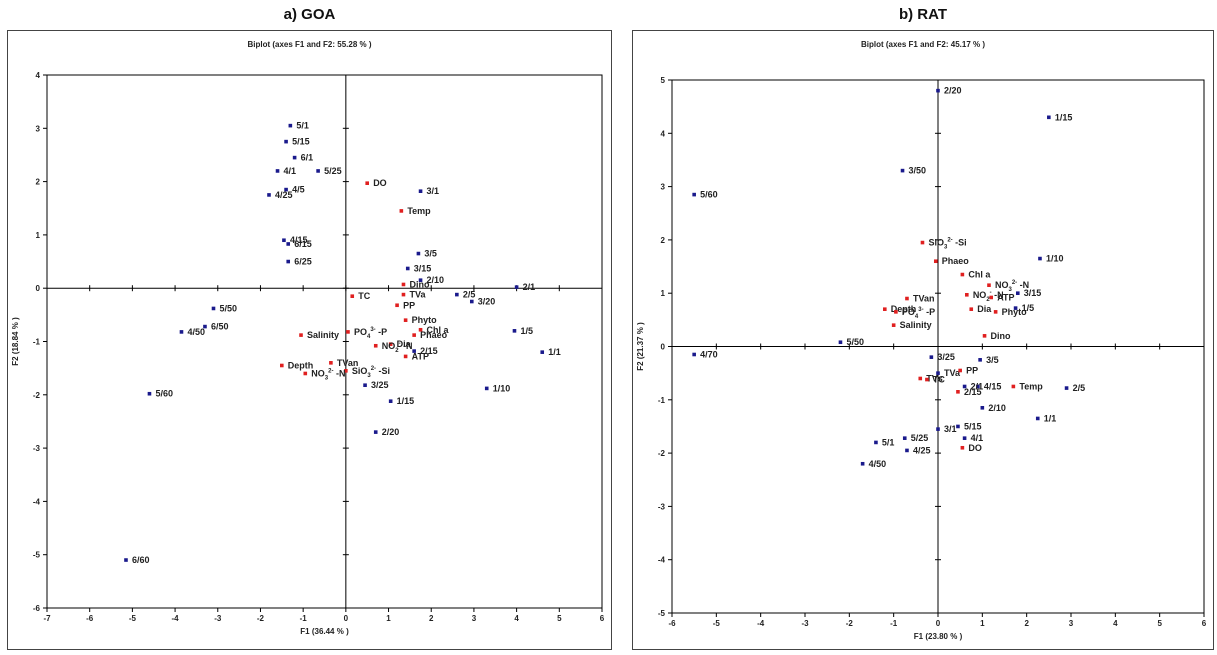  Describe the element at coordinates (992, 360) in the screenshot. I see `observation-label: 3/5` at that location.